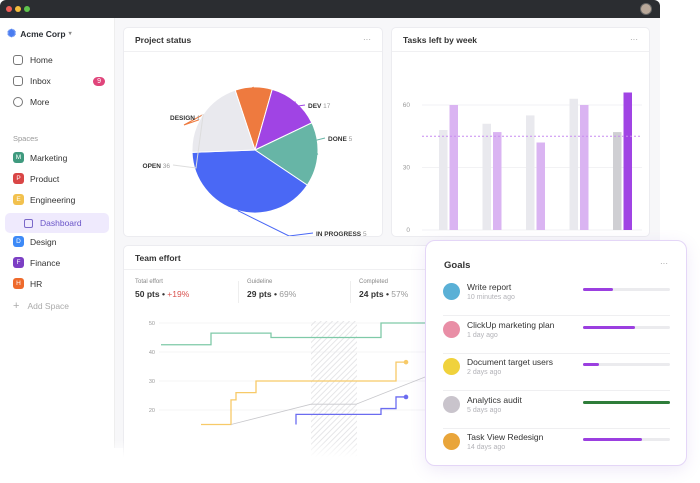  Describe the element at coordinates (556, 410) in the screenshot. I see `goal-item: Analytics audit 5 days ago` at that location.